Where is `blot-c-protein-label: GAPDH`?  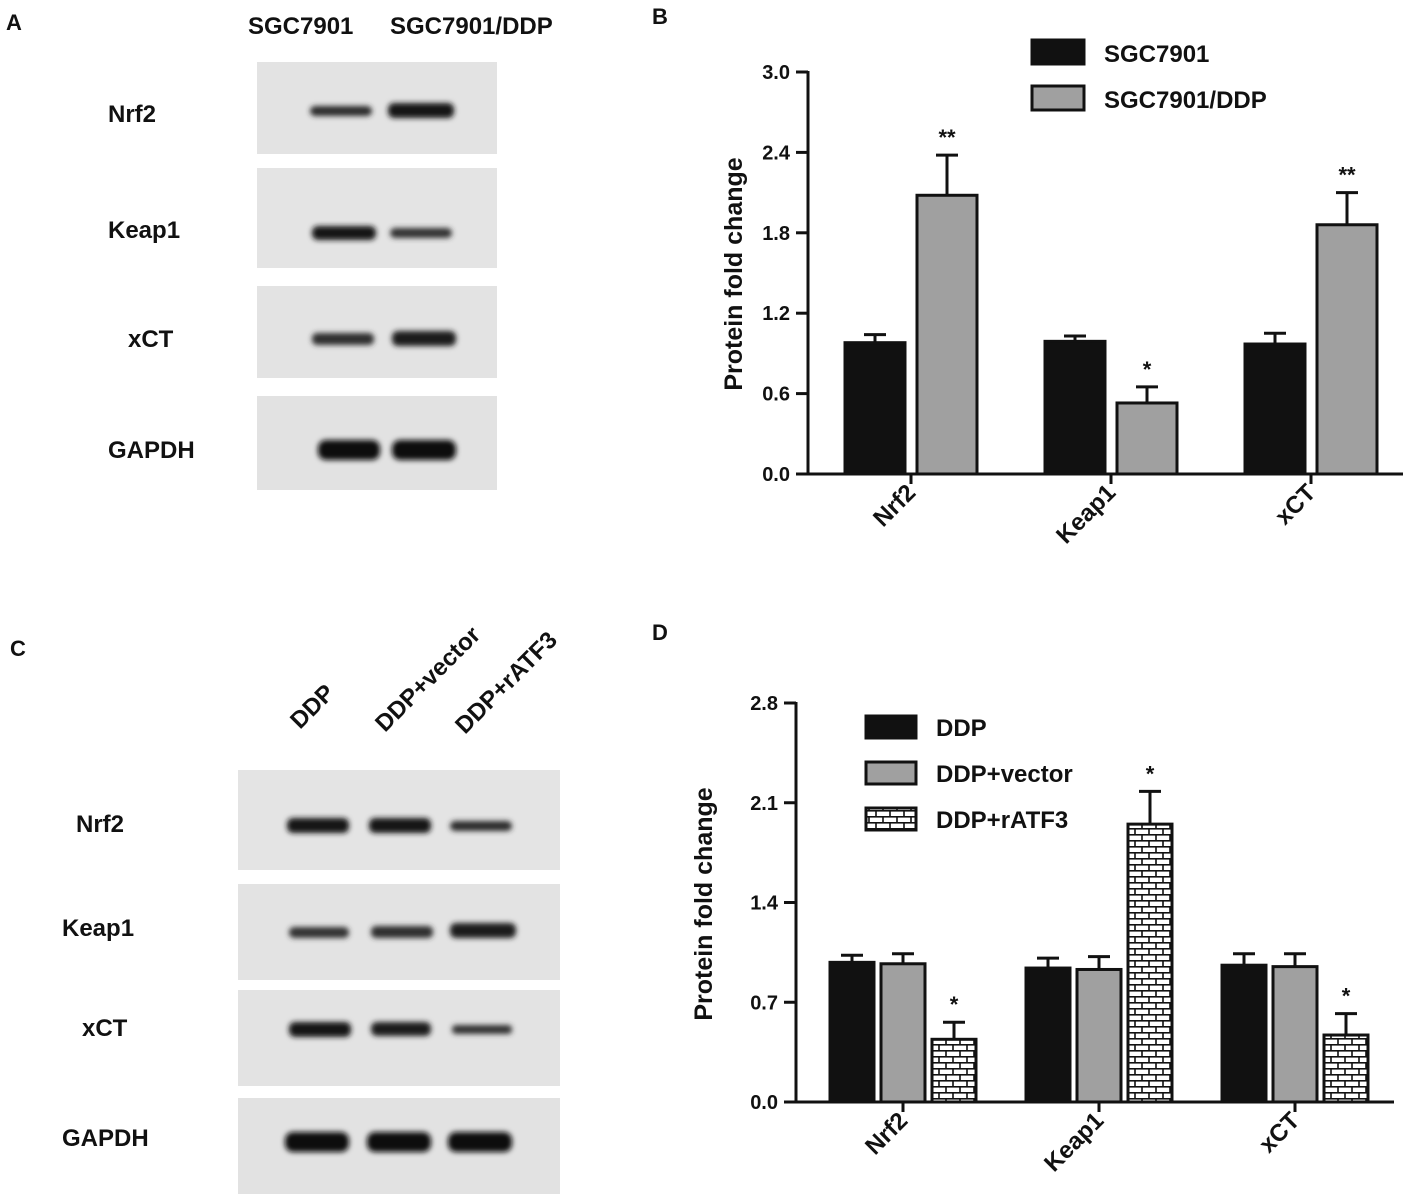 blot-c-protein-label: GAPDH is located at coordinates (105, 1138).